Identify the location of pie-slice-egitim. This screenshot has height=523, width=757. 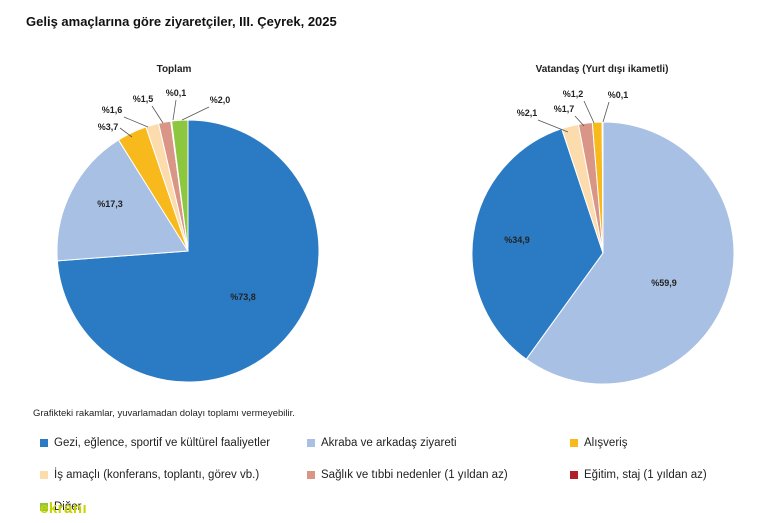
(602, 187).